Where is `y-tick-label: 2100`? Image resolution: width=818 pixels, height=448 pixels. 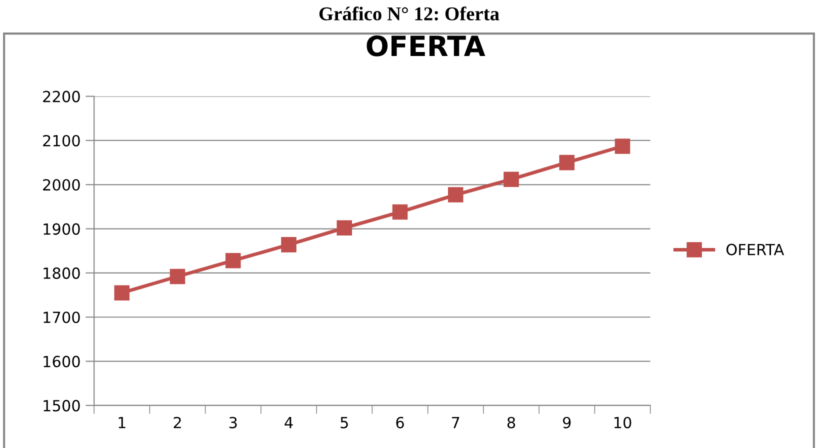 y-tick-label: 2100 is located at coordinates (61, 140).